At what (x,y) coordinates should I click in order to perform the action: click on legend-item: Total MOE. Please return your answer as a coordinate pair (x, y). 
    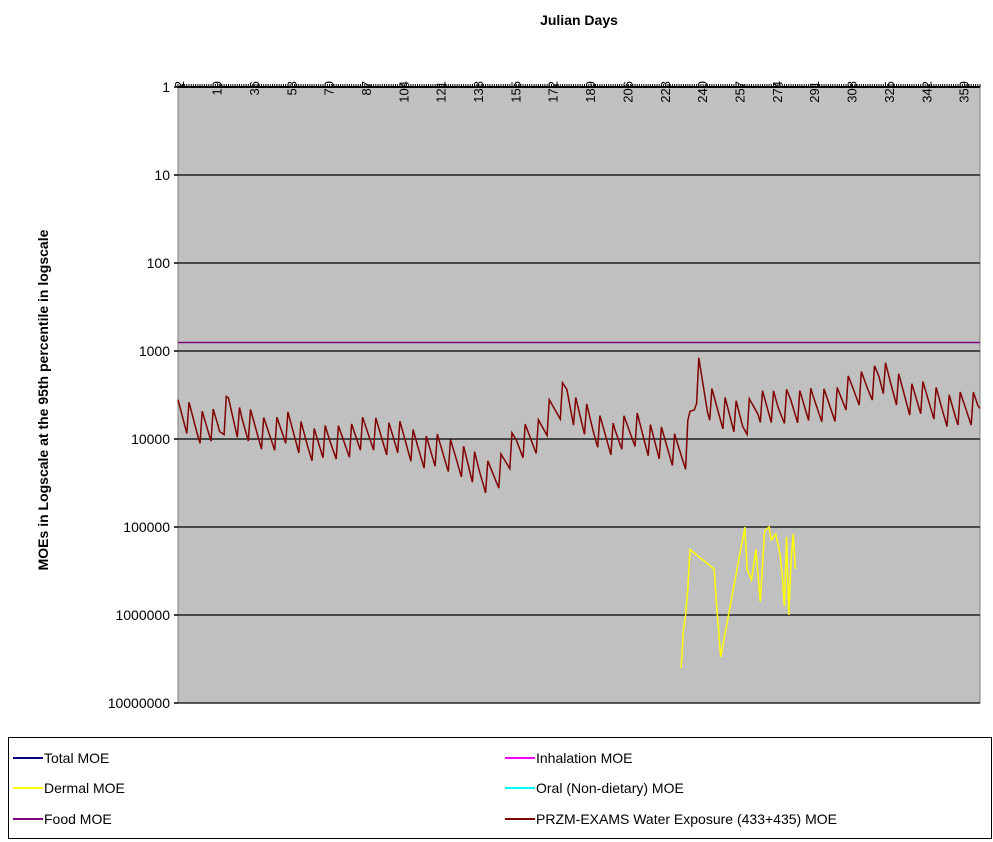
    Looking at the image, I should click on (61, 758).